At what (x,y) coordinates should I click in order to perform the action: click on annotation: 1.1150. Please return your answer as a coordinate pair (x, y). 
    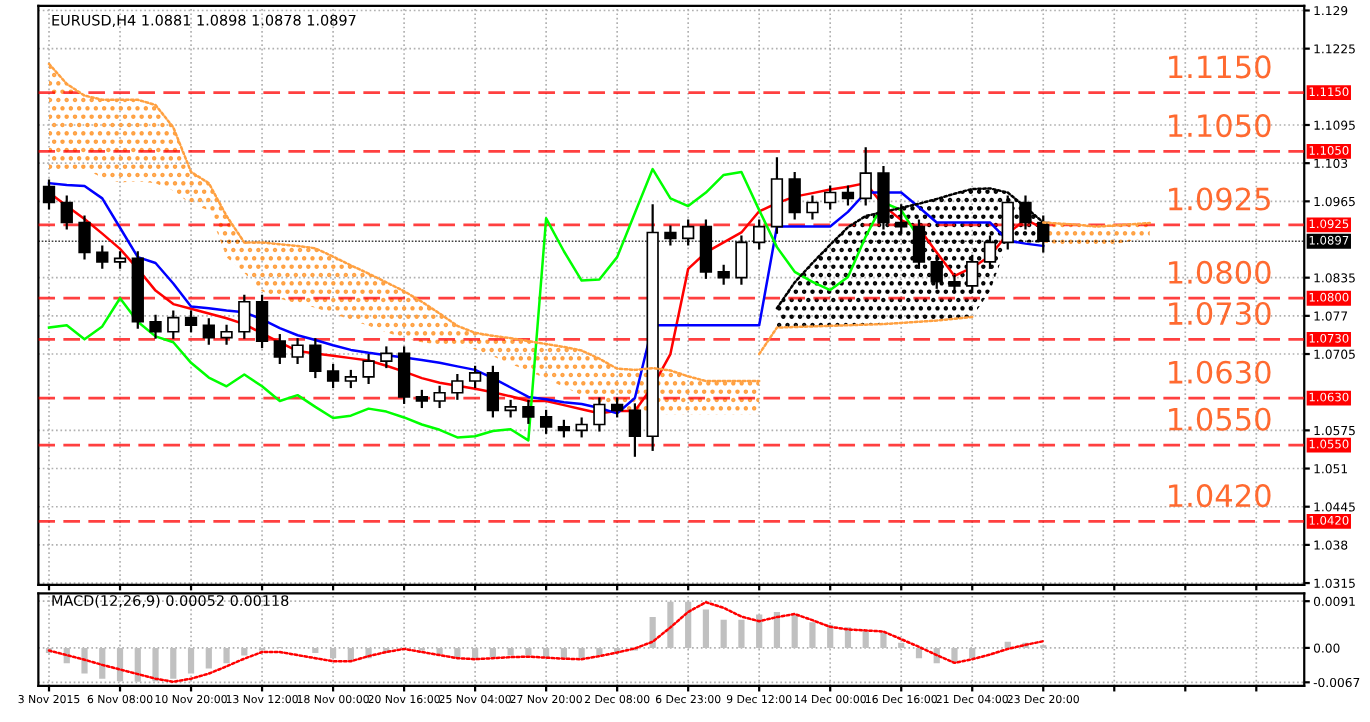
    Looking at the image, I should click on (1220, 67).